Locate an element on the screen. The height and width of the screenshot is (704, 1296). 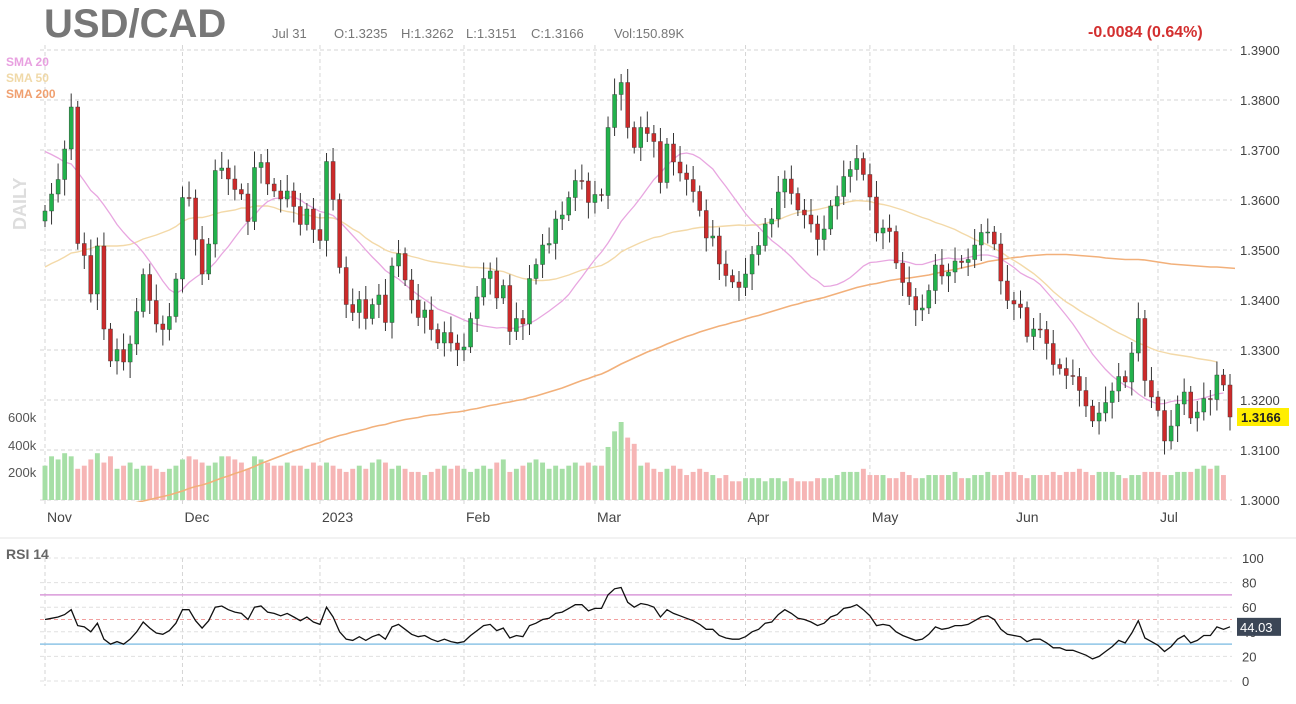
price-tick-label: 1.3800 is located at coordinates (1260, 100).